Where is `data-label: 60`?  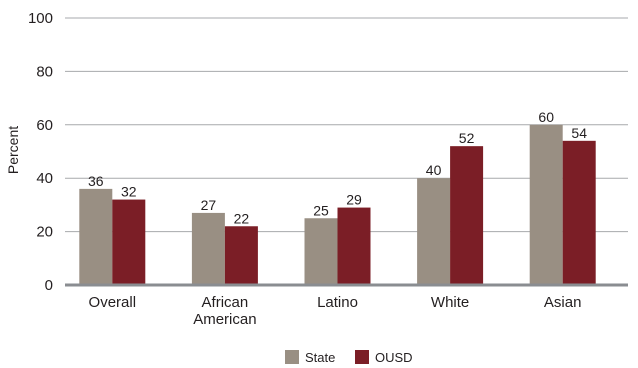
data-label: 60 is located at coordinates (546, 117).